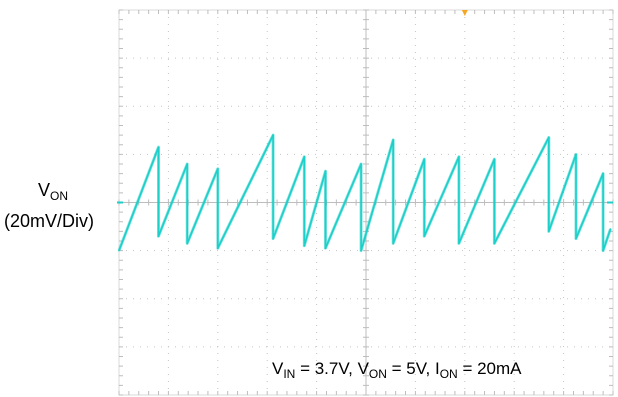  I want to click on caption-vin-value: = 3.7V,, so click(326, 368).